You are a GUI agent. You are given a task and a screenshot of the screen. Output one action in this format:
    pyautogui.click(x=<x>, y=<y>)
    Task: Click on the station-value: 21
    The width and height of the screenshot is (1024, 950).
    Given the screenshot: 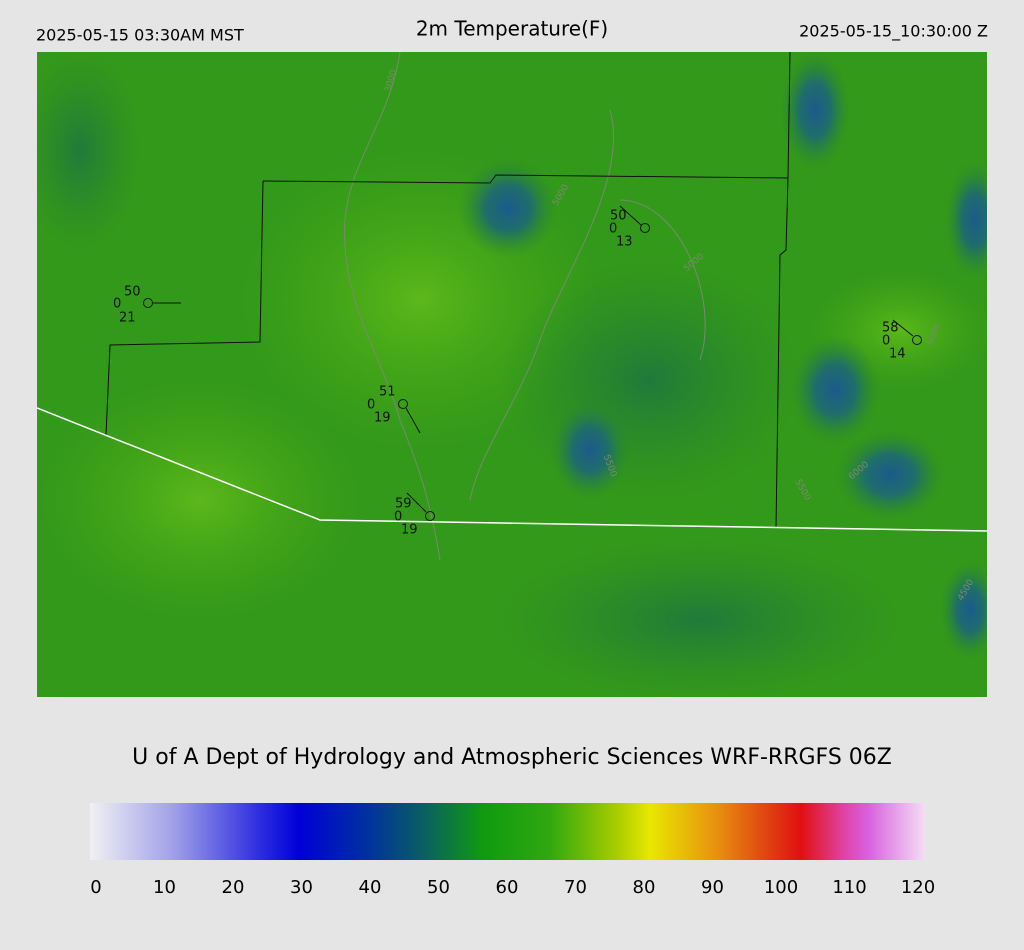 What is the action you would take?
    pyautogui.click(x=127, y=318)
    